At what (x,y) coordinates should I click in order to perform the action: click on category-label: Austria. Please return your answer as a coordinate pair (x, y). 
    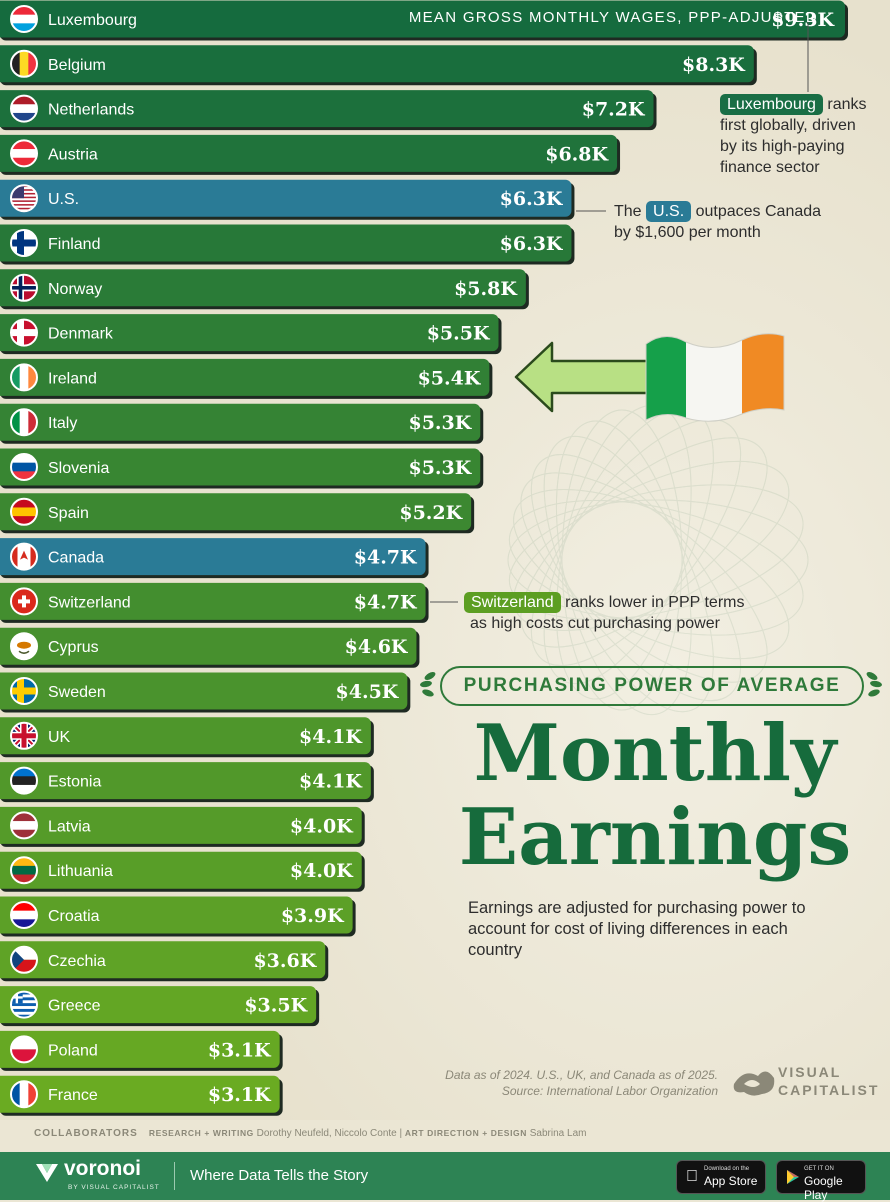
    Looking at the image, I should click on (73, 154).